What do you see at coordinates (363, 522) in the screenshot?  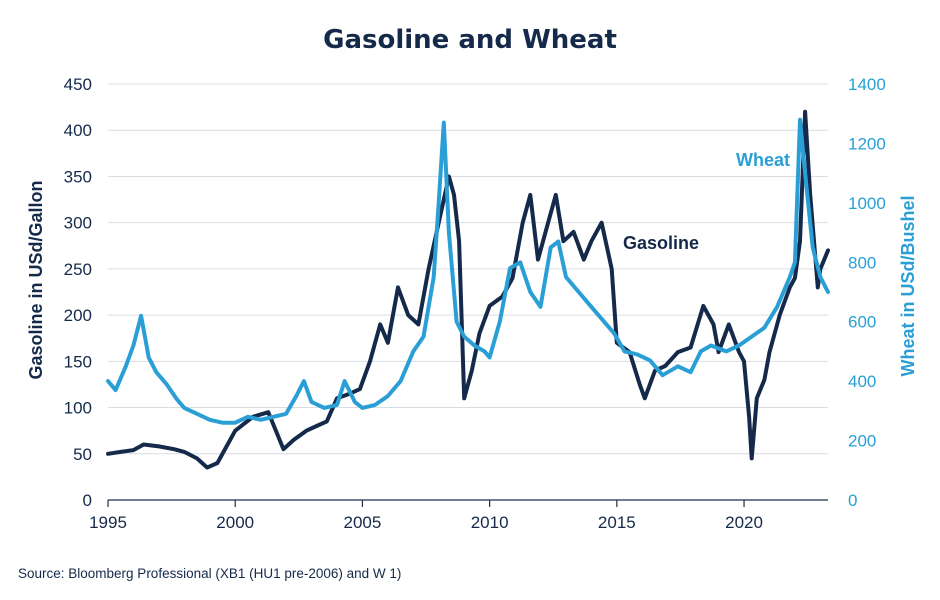 I see `x-tick-label: 2005` at bounding box center [363, 522].